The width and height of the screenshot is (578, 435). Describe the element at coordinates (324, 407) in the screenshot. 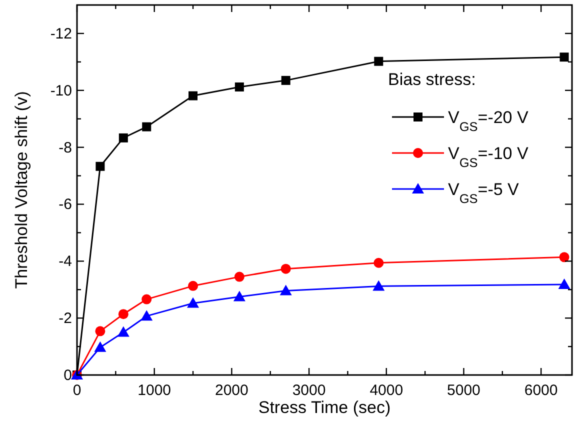

I see `x-axis-title: Stress Time (sec)` at that location.